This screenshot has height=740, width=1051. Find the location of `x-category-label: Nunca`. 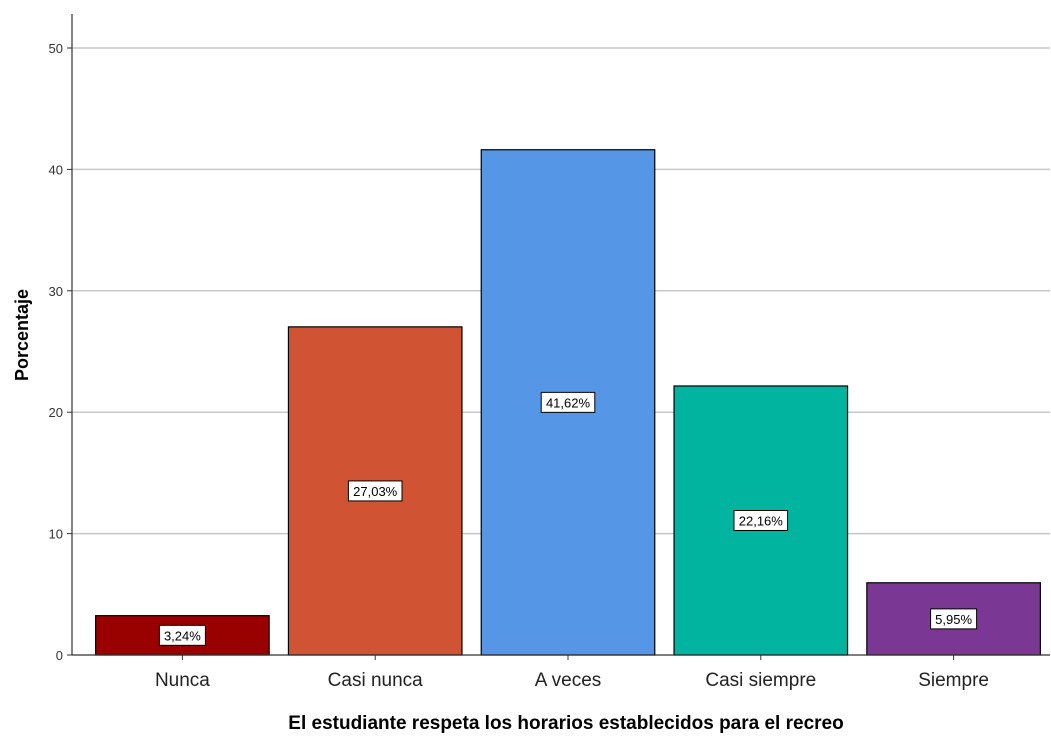

x-category-label: Nunca is located at coordinates (182, 680).